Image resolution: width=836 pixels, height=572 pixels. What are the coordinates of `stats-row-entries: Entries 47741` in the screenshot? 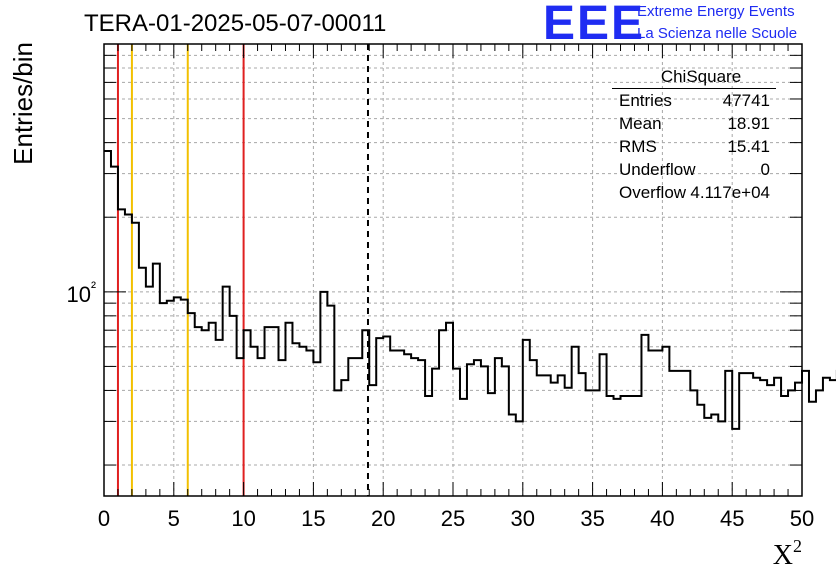 It's located at (694, 100).